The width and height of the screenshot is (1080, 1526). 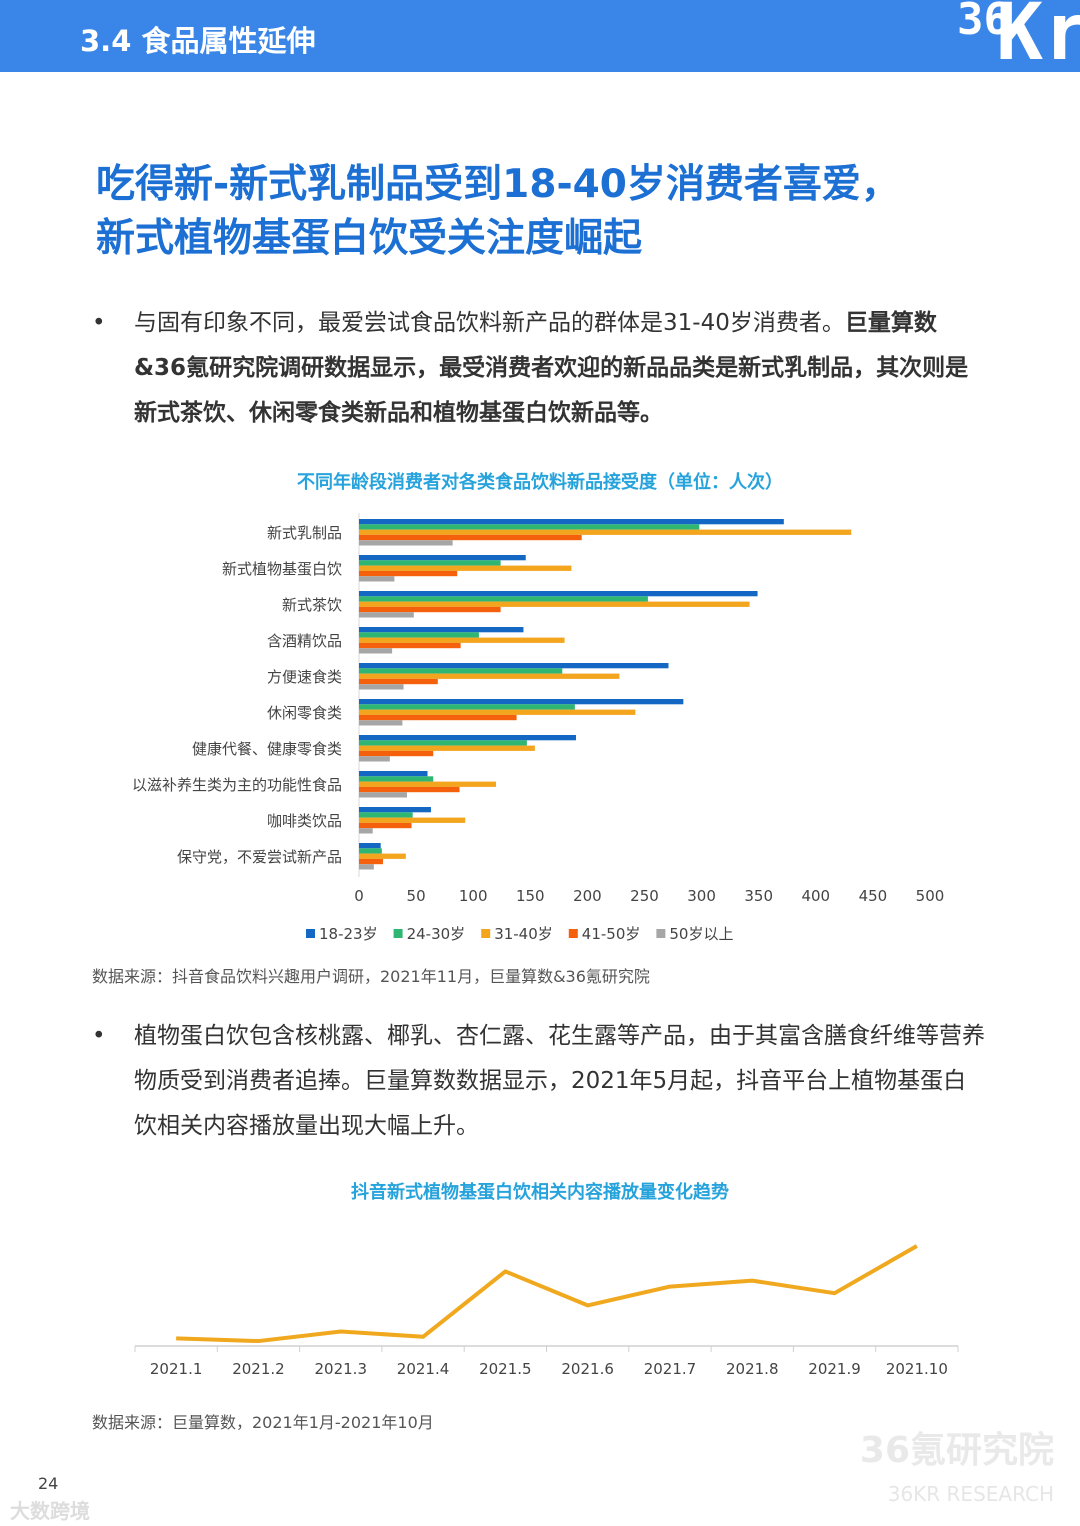 What do you see at coordinates (644, 896) in the screenshot?
I see `x-tick-label: 250` at bounding box center [644, 896].